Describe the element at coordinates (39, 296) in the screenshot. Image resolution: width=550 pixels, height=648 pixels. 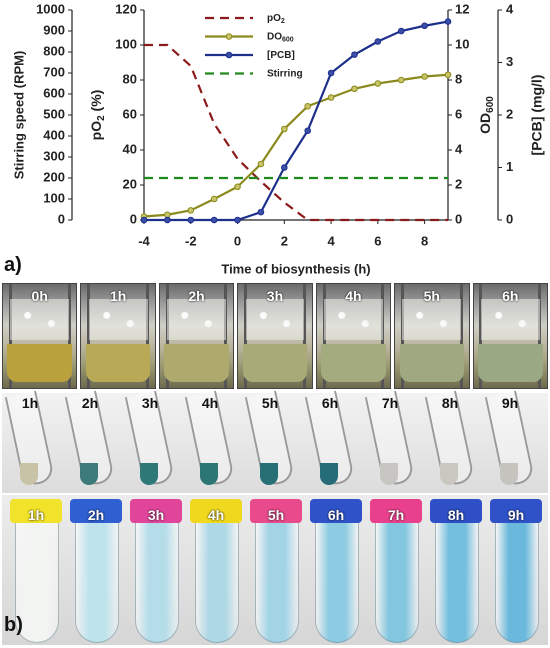
I see `time-label: 0h` at that location.